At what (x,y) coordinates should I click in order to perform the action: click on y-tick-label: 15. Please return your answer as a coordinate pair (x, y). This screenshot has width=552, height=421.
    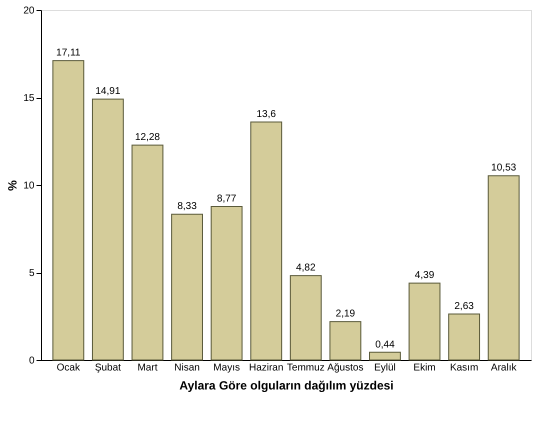
    Looking at the image, I should click on (29, 98).